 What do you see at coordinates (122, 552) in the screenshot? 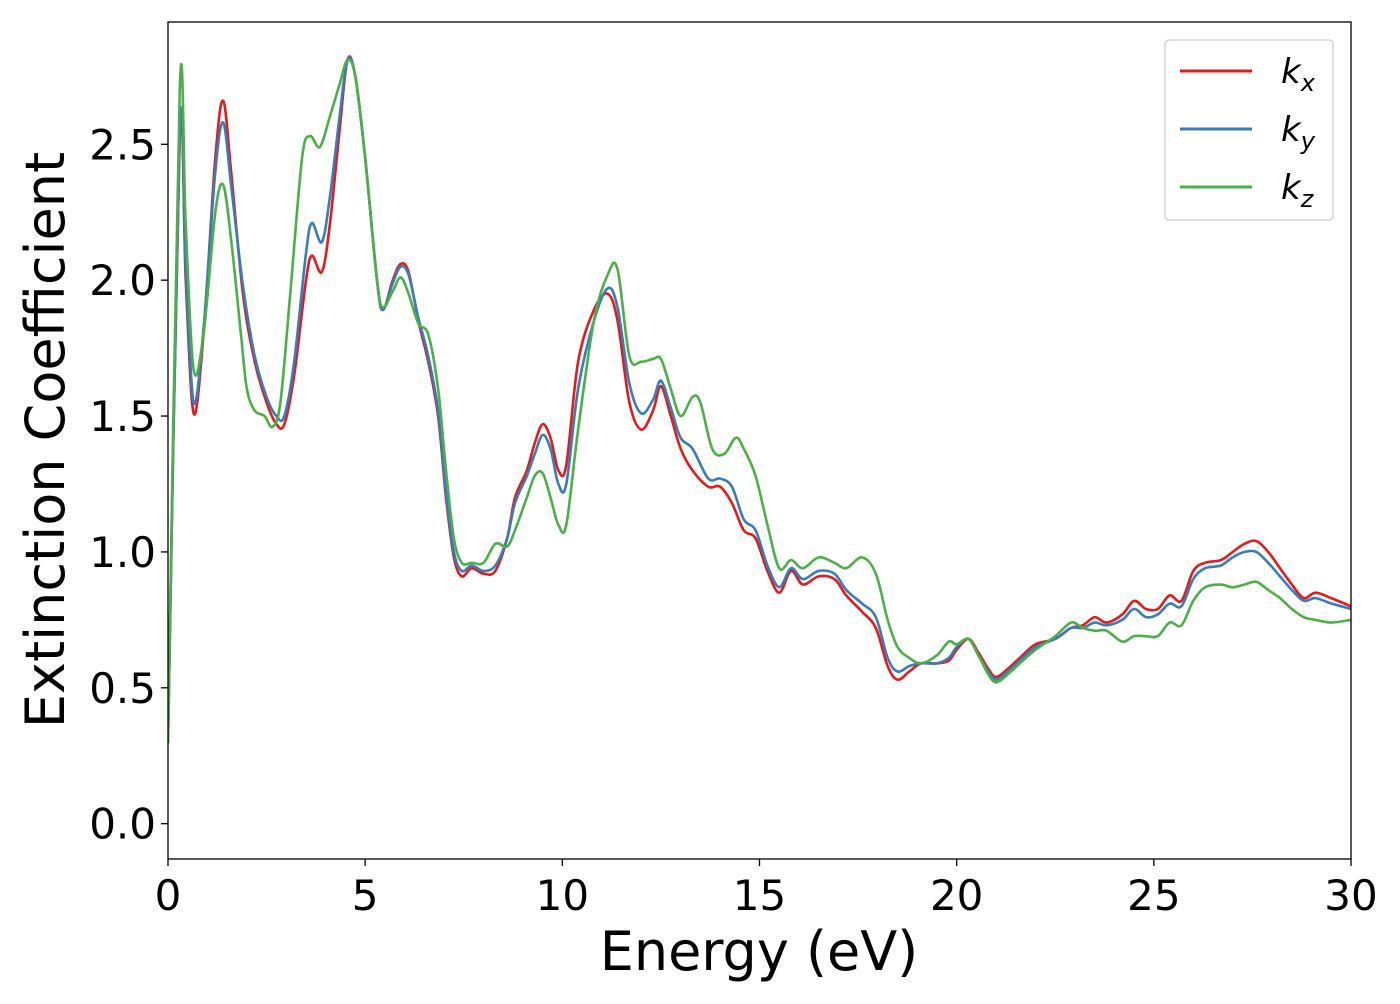
I see `y-tick-label: 1.0` at bounding box center [122, 552].